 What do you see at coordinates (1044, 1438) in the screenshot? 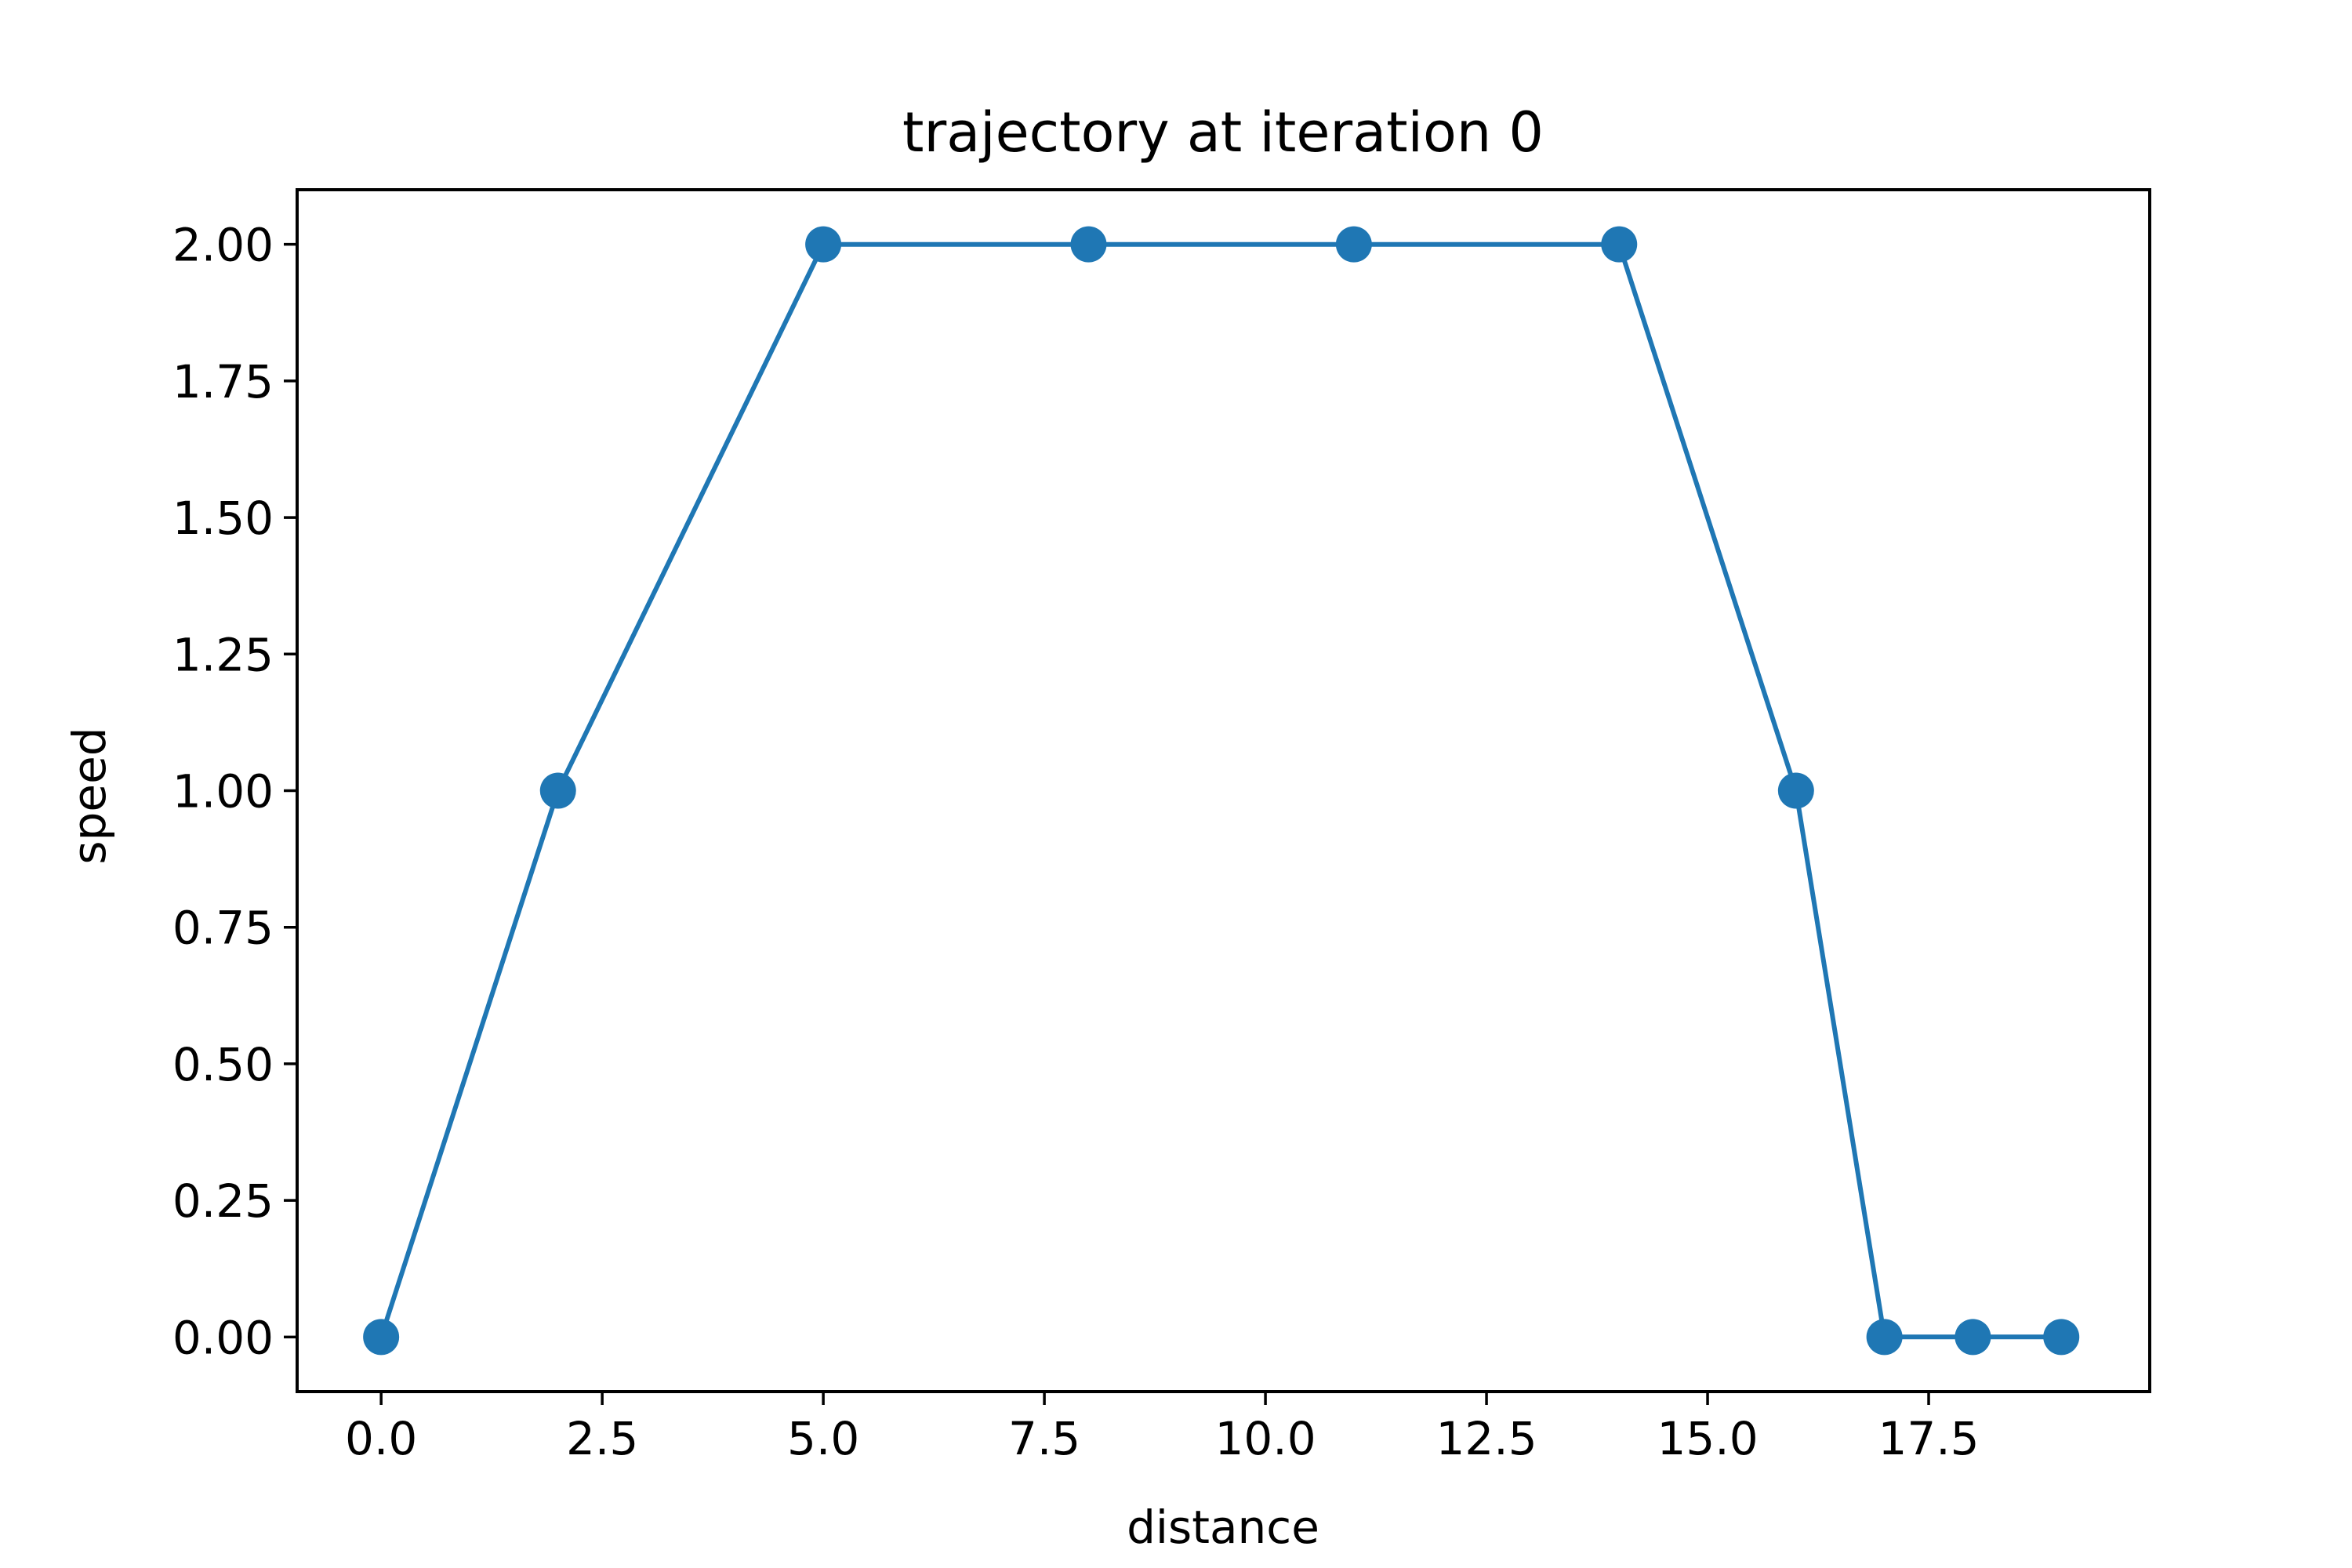
I see `x-tick-label: 7.5` at bounding box center [1044, 1438].